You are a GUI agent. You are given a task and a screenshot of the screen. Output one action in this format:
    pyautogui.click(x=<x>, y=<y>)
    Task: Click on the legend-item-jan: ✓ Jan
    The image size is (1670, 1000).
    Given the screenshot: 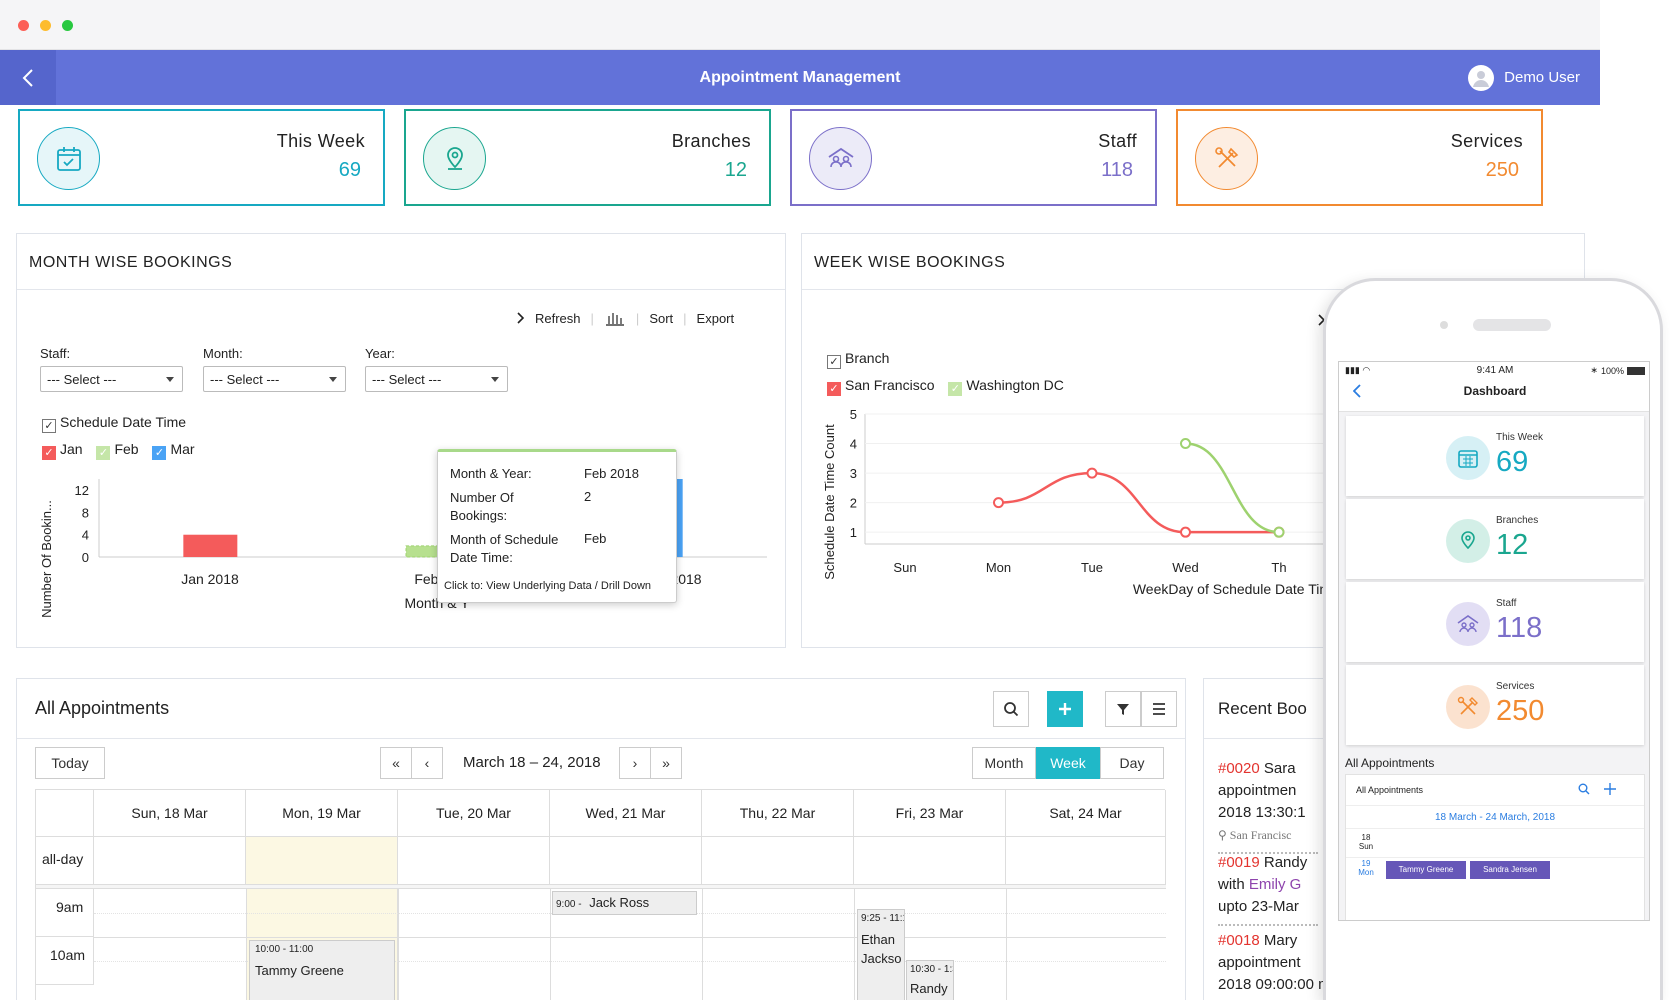 What is the action you would take?
    pyautogui.click(x=62, y=450)
    